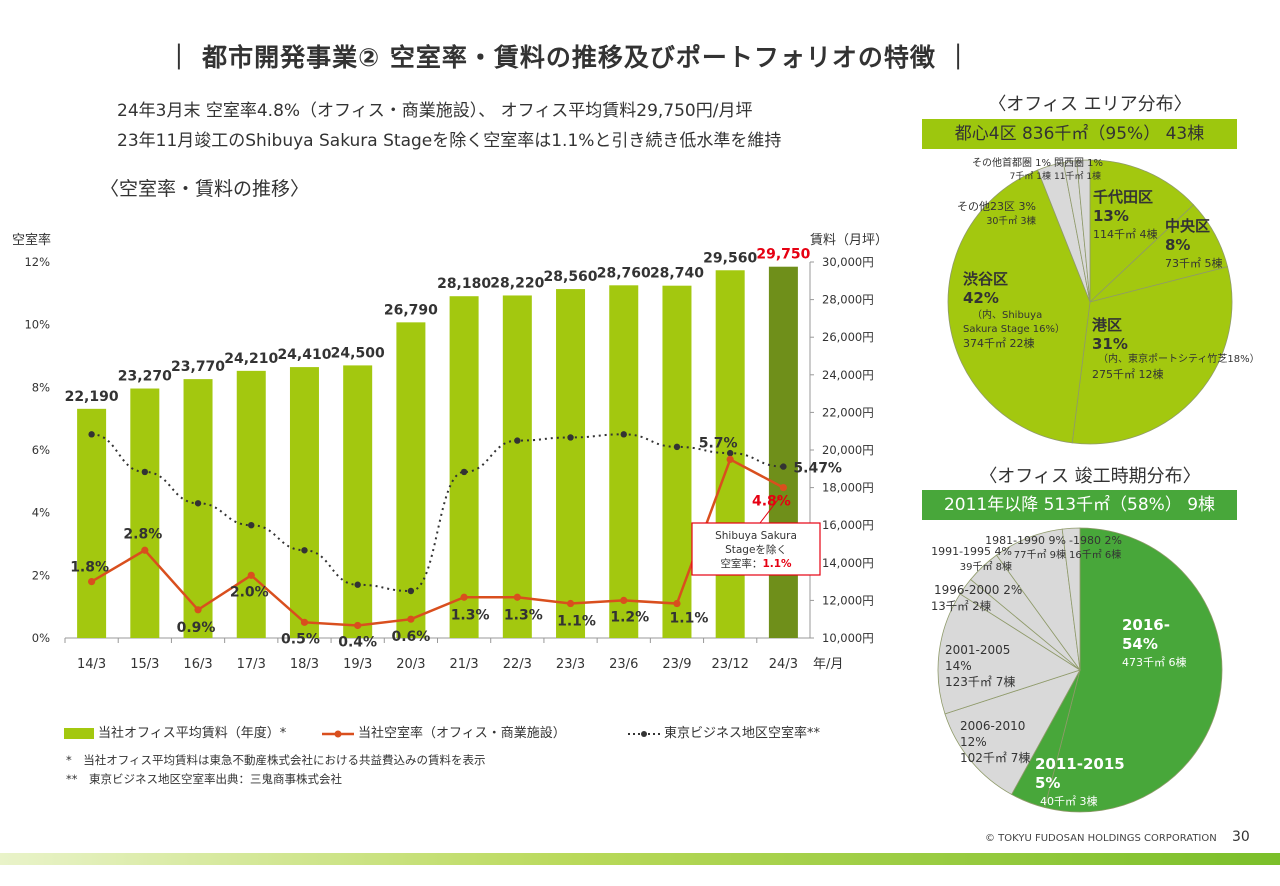  Describe the element at coordinates (849, 240) in the screenshot. I see `right-axis-title: 賃料（月坪）` at that location.